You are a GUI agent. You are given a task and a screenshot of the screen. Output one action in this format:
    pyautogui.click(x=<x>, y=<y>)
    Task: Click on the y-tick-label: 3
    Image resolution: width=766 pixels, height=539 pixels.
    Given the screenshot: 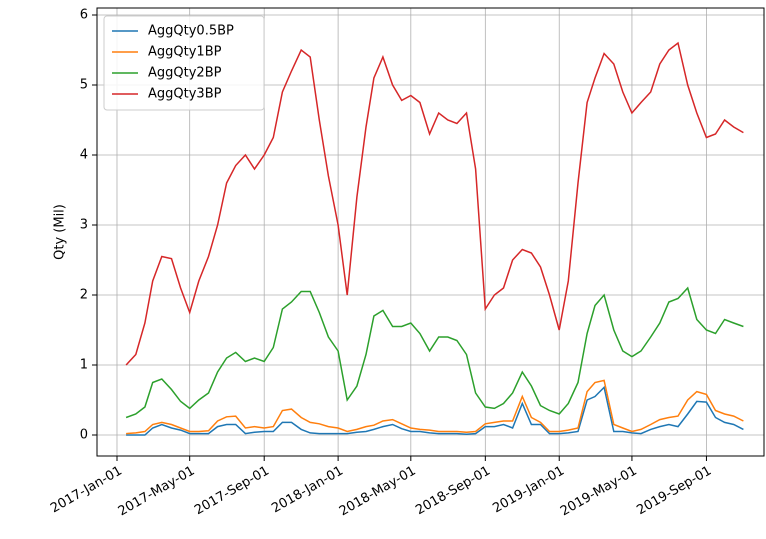 What is the action you would take?
    pyautogui.click(x=84, y=225)
    